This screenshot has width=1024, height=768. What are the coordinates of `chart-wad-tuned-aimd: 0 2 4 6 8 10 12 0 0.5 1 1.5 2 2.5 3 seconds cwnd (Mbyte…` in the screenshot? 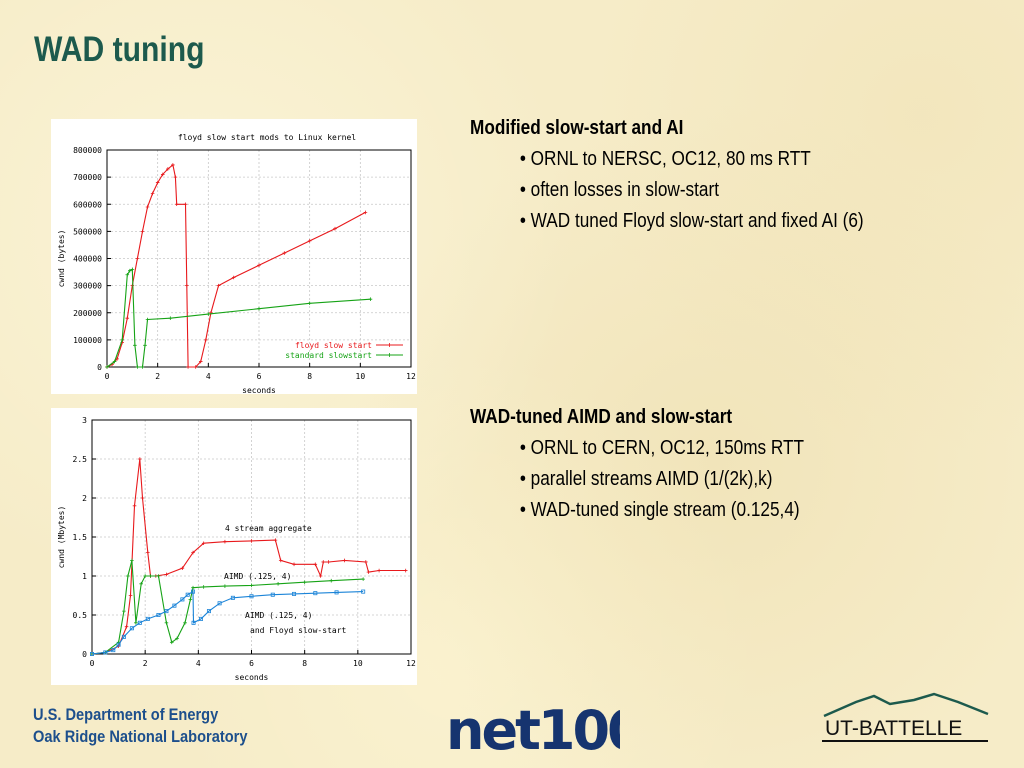 It's located at (234, 546).